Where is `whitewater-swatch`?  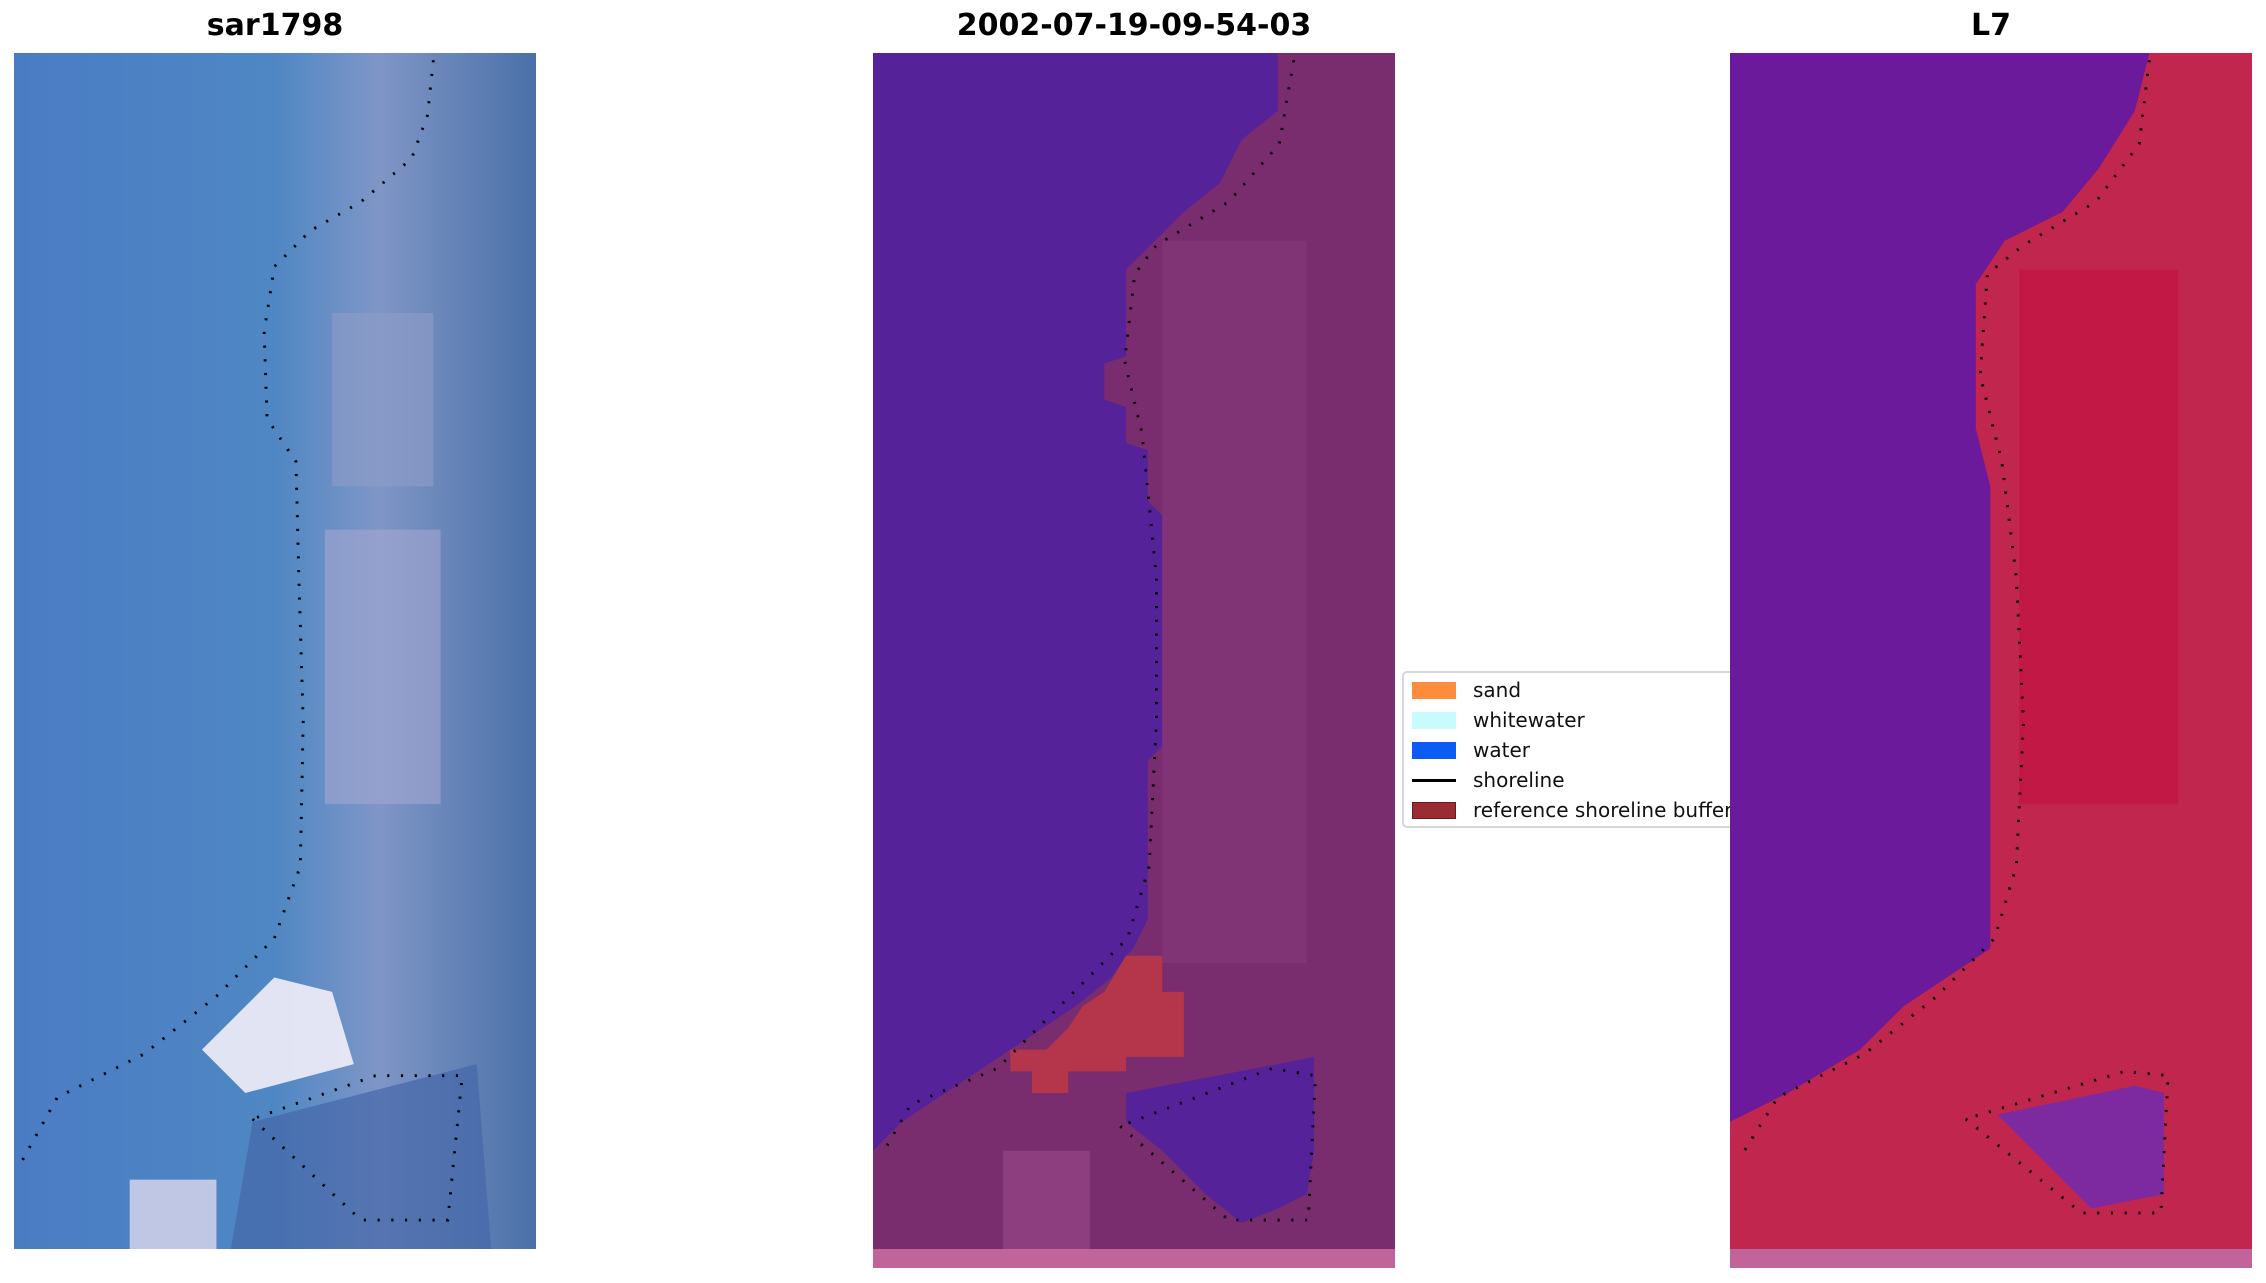 whitewater-swatch is located at coordinates (1434, 720).